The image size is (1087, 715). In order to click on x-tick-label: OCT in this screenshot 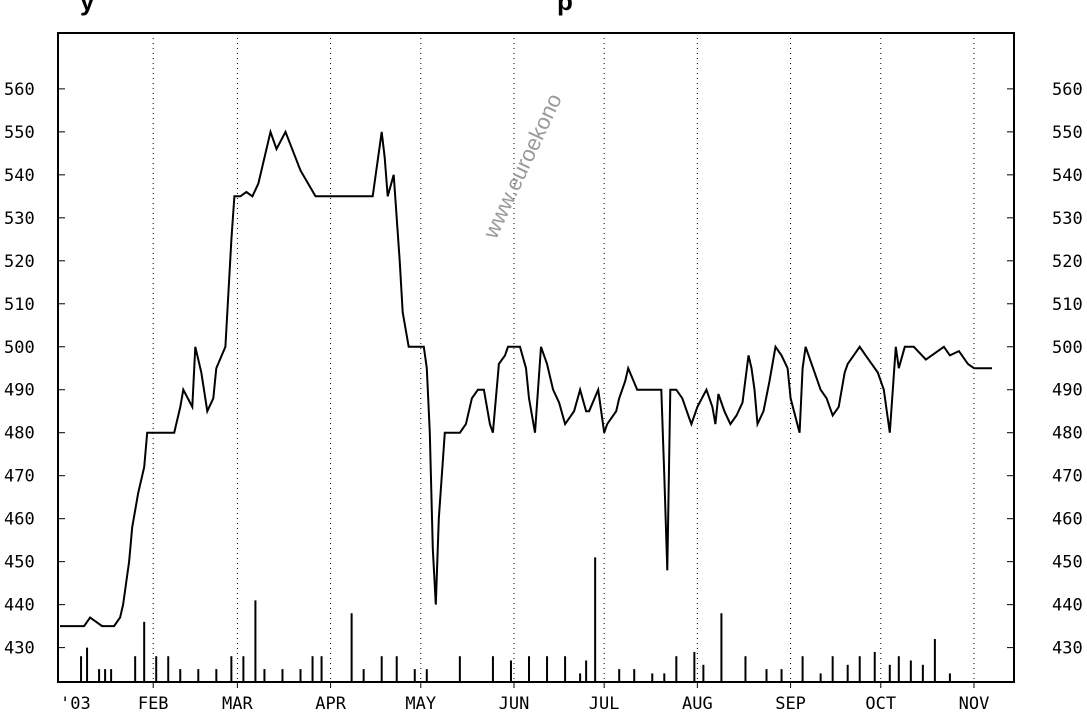, I will do `click(880, 704)`.